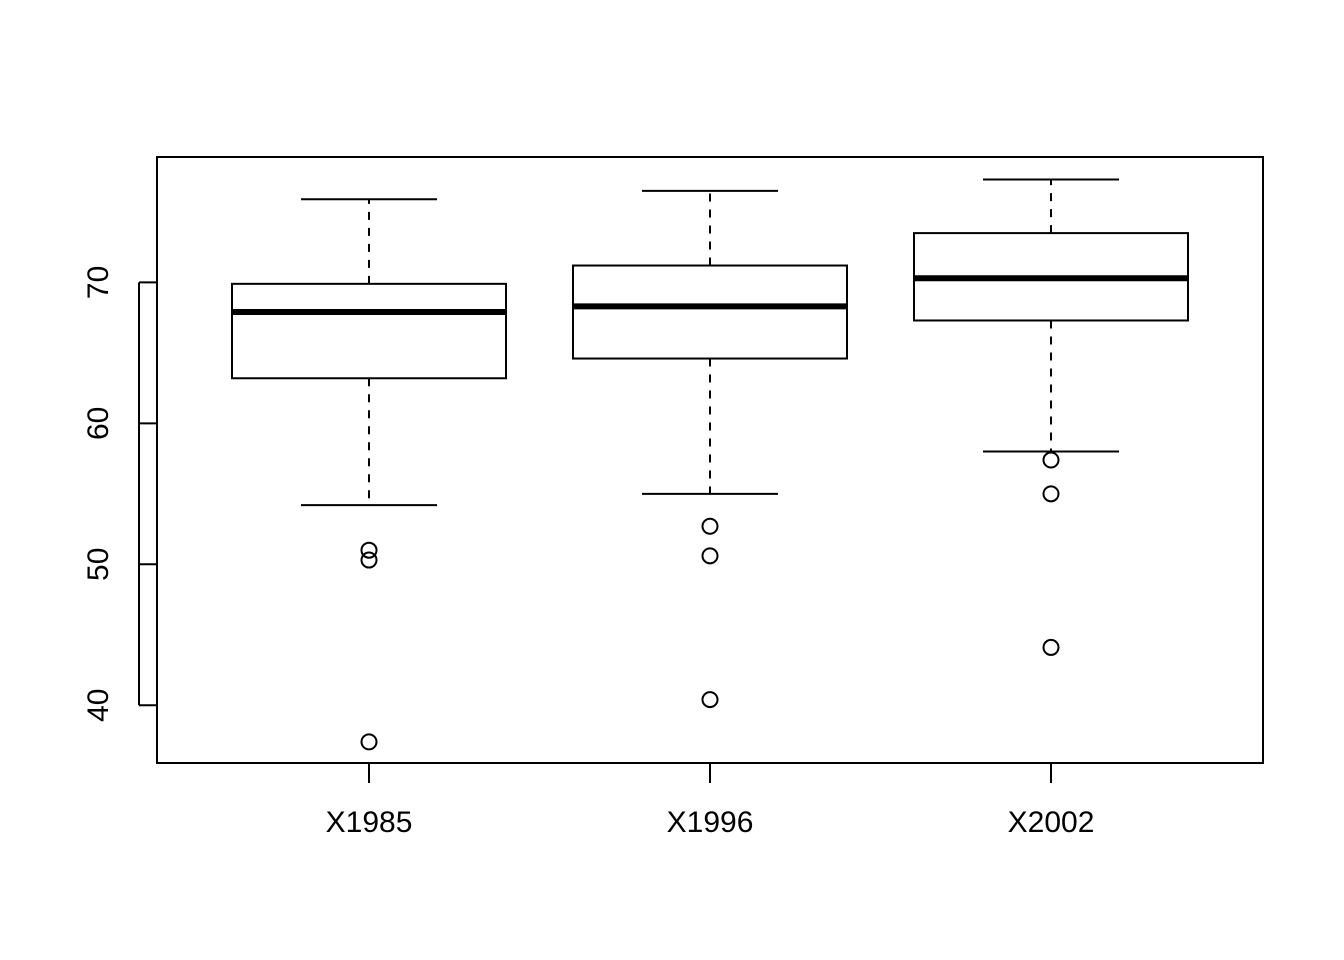 This screenshot has height=960, width=1344. I want to click on x-tick-label: X1985, so click(369, 822).